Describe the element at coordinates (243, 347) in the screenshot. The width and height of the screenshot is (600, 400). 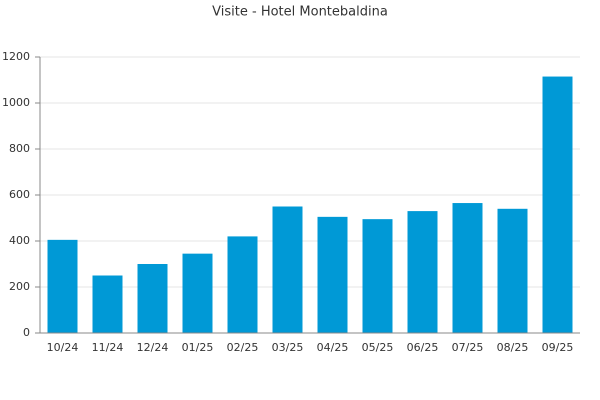
I see `x-tick-label: 02/25` at that location.